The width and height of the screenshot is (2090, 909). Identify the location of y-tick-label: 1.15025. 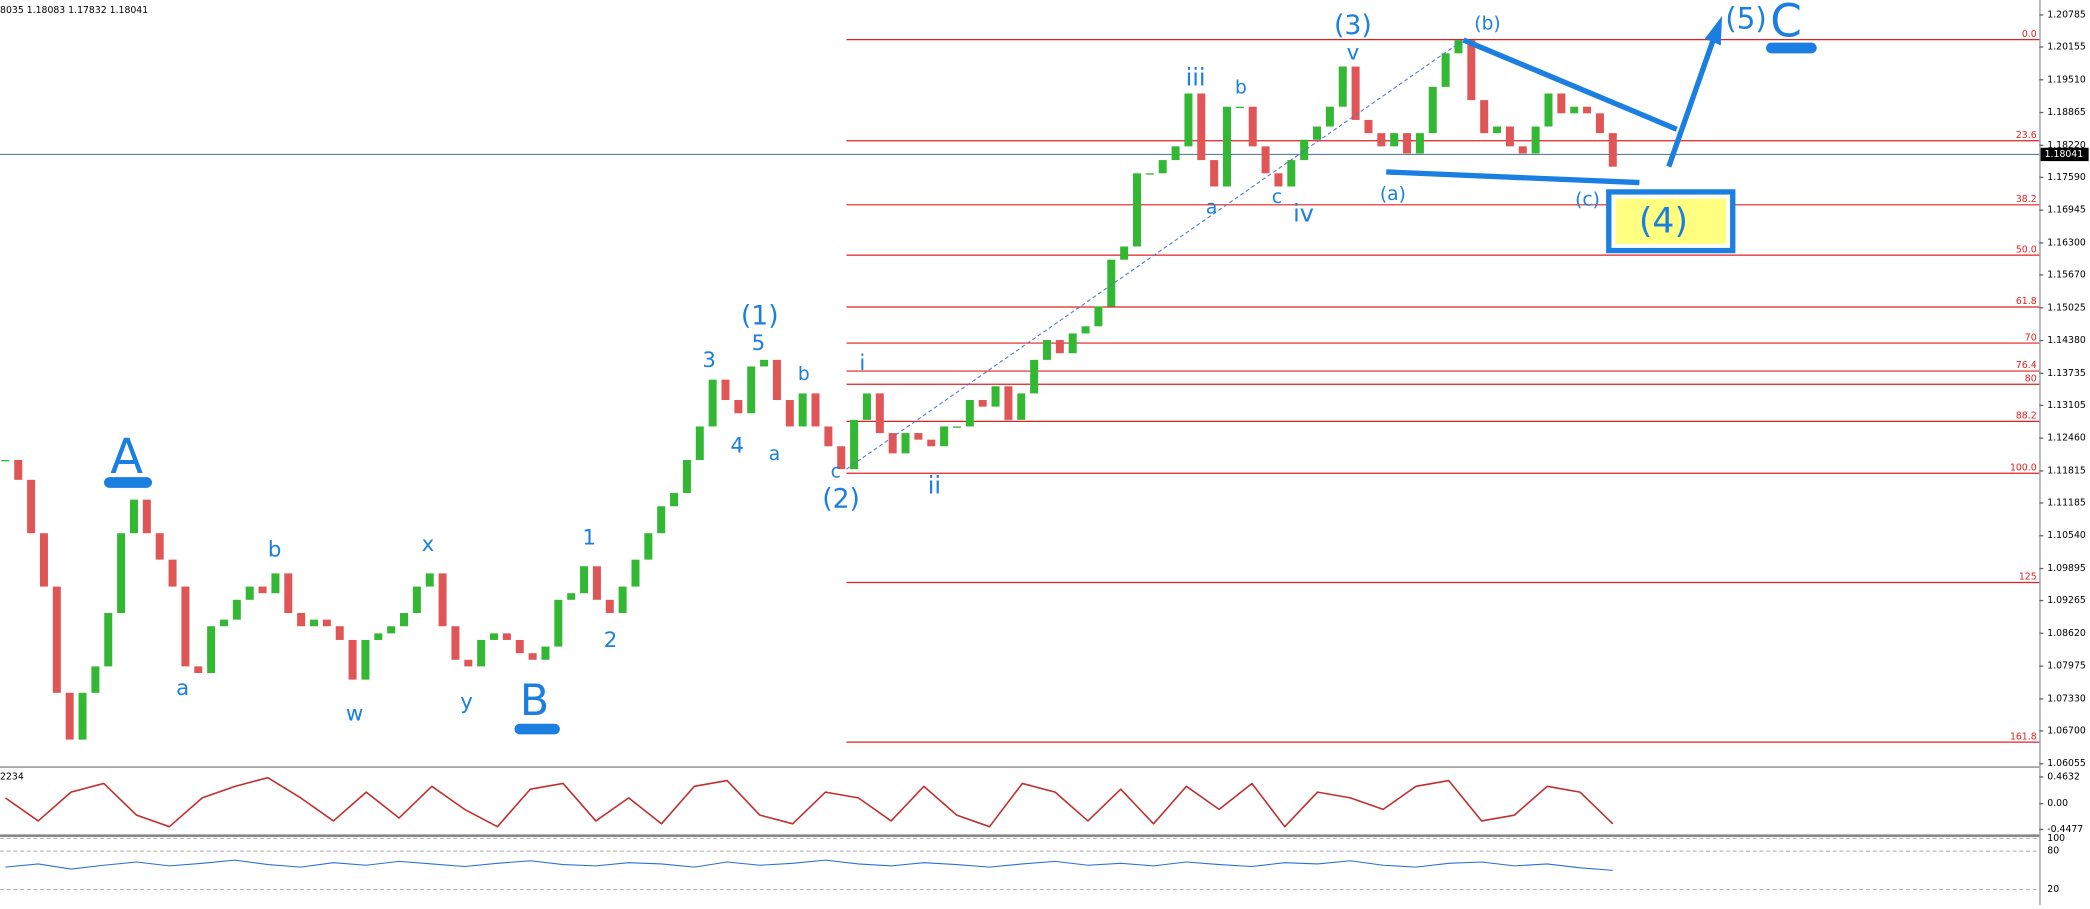
(2066, 307).